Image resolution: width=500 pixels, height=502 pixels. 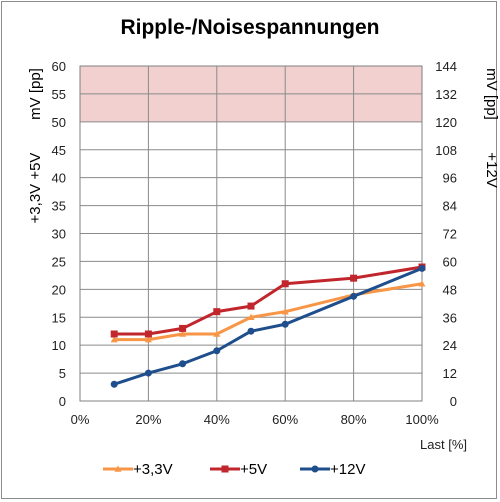 I want to click on legend-label: +3,3V, so click(x=153, y=469).